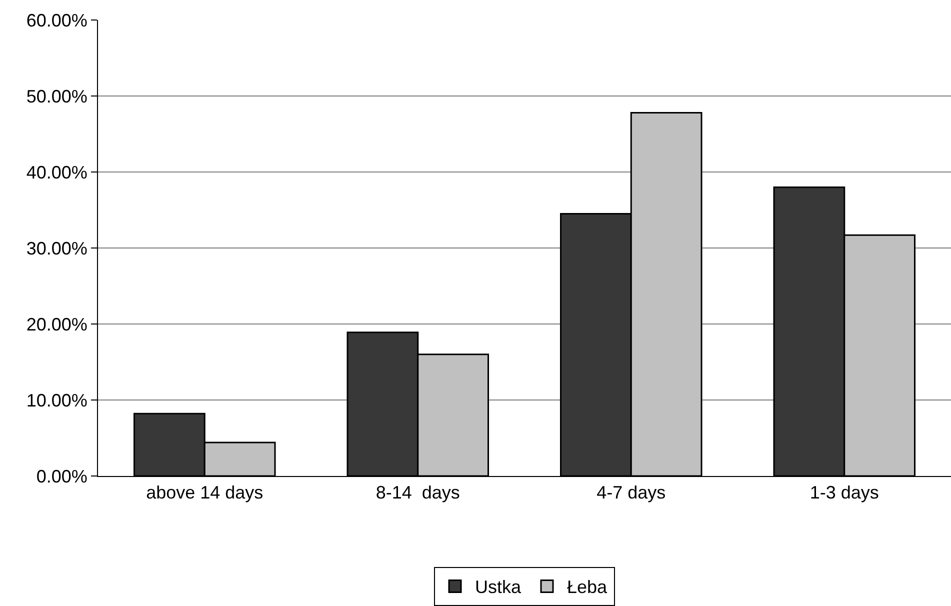  I want to click on y-tick-label: 0.00%, so click(62, 476).